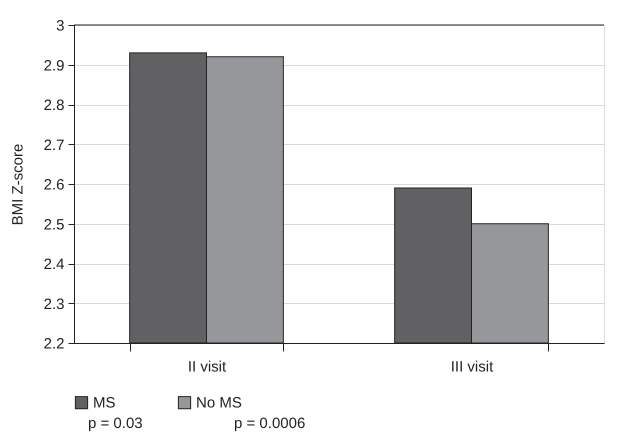 The image size is (637, 446). Describe the element at coordinates (54, 145) in the screenshot. I see `y-tick-label: 2.7` at that location.